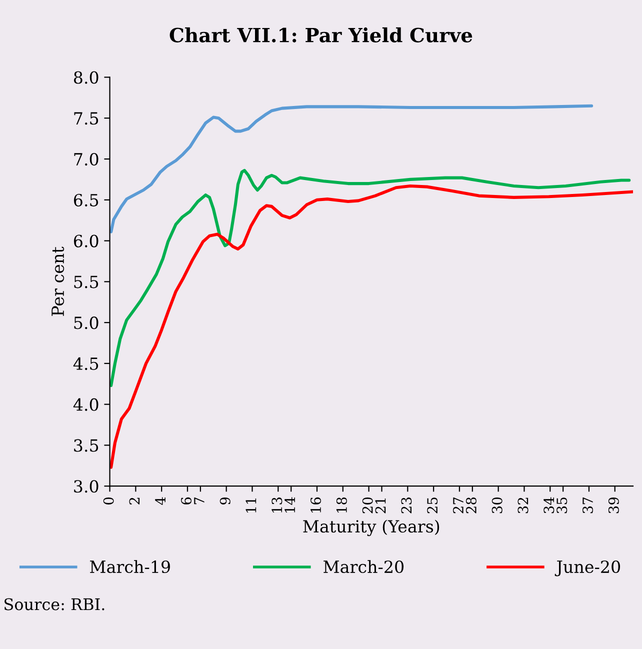 This screenshot has width=642, height=649. What do you see at coordinates (86, 323) in the screenshot?
I see `y-tick-label: 5.0` at bounding box center [86, 323].